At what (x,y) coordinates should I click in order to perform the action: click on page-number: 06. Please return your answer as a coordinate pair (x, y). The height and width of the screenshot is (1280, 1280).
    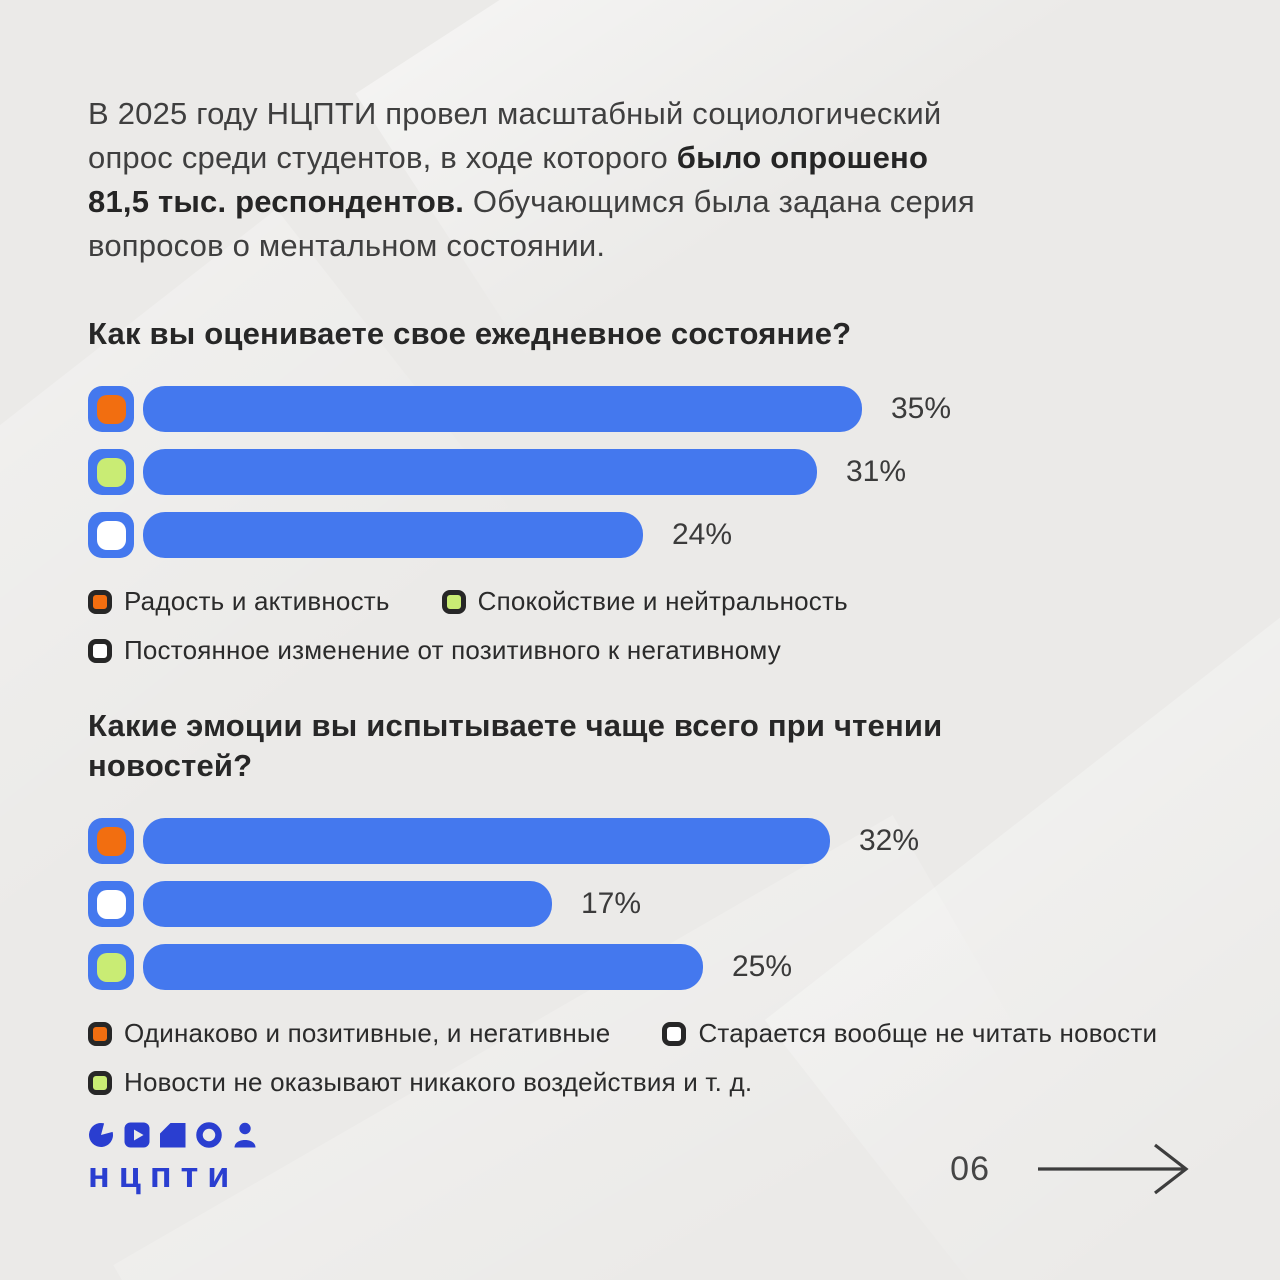
    Looking at the image, I should click on (970, 1168).